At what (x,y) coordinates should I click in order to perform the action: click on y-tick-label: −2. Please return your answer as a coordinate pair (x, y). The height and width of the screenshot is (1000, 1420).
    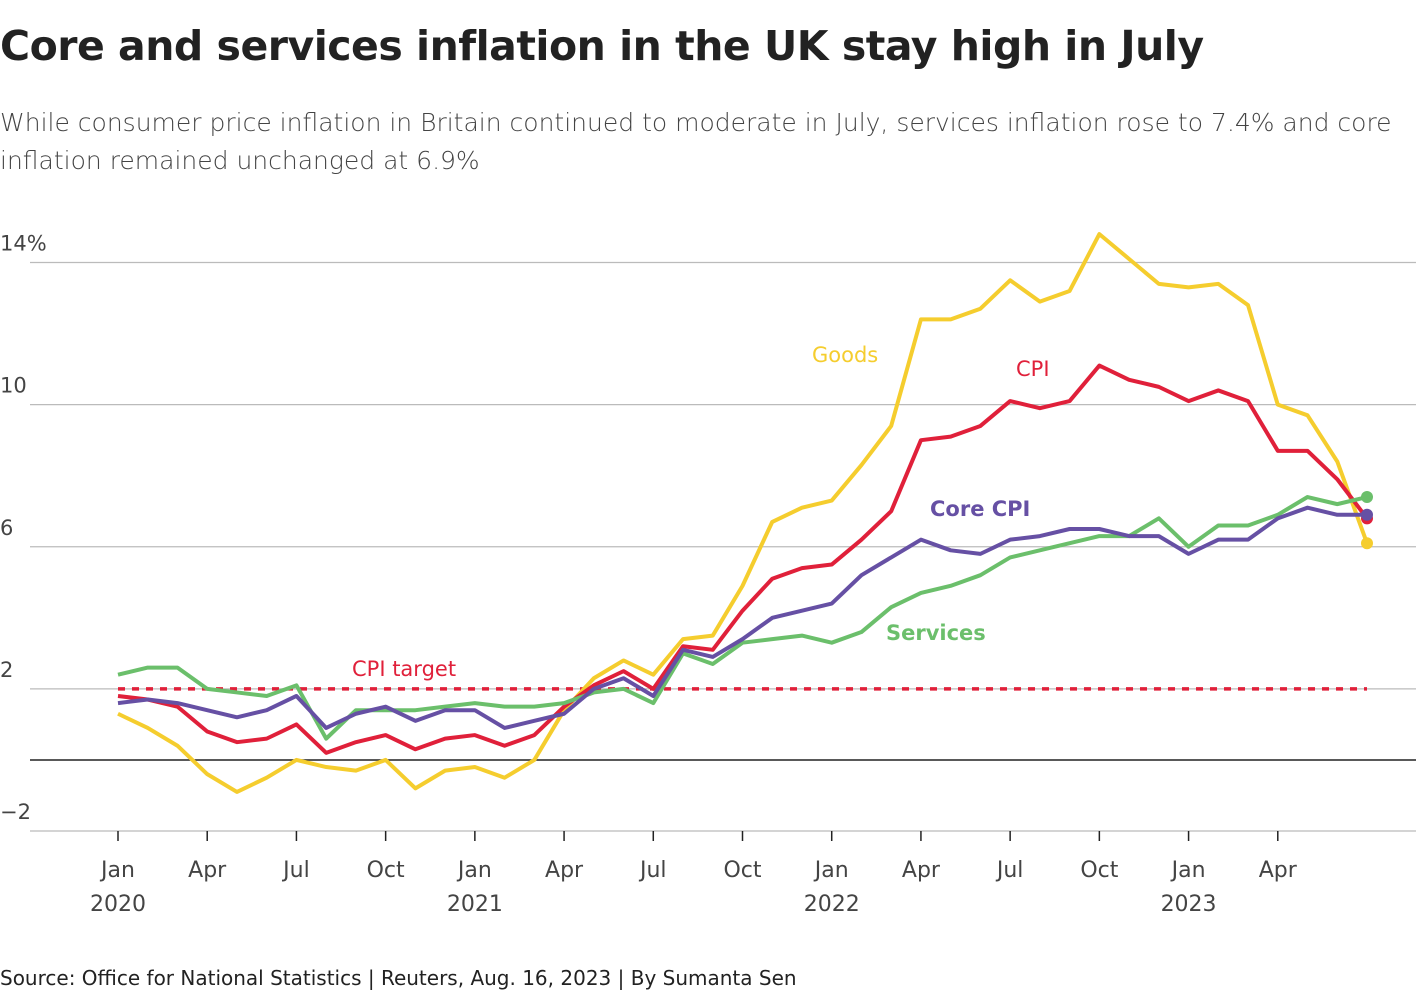
    Looking at the image, I should click on (15, 812).